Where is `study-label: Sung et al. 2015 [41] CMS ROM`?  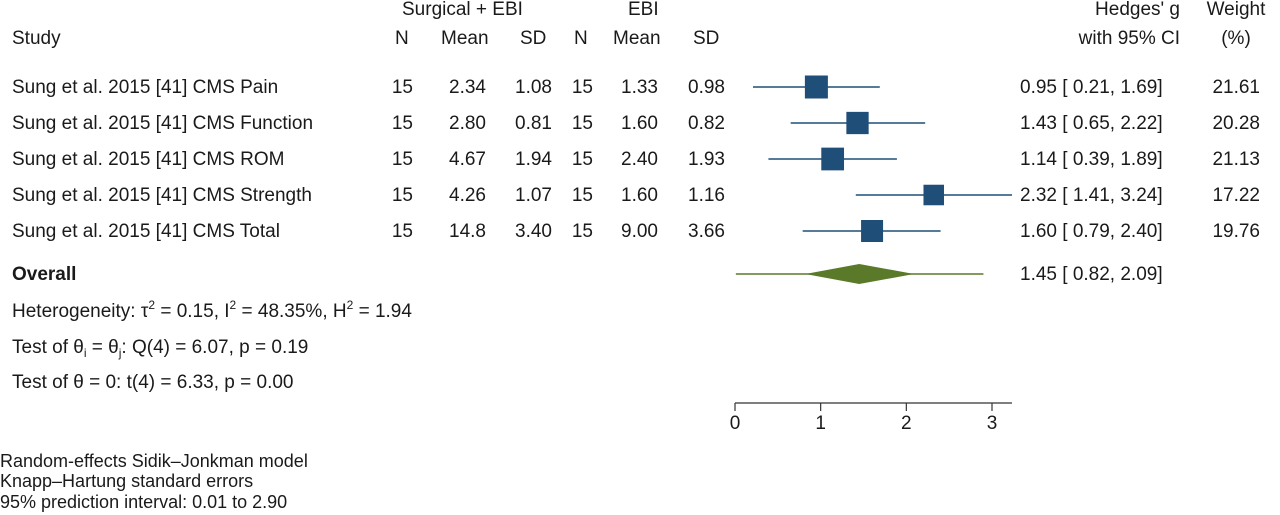 study-label: Sung et al. 2015 [41] CMS ROM is located at coordinates (148, 159).